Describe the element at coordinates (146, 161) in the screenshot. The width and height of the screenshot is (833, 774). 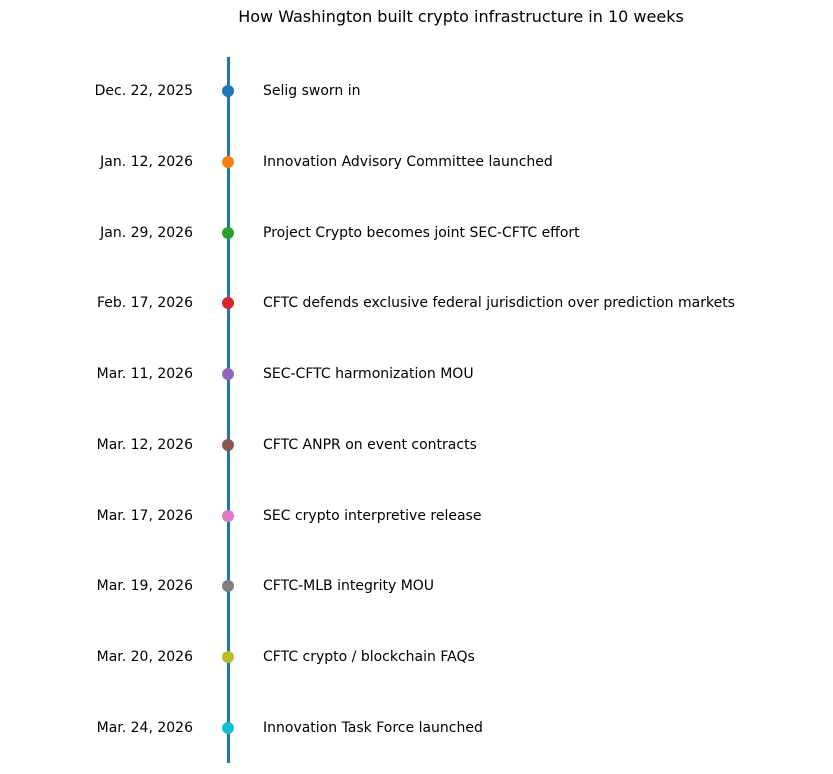
I see `event-date: Jan. 12, 2026` at that location.